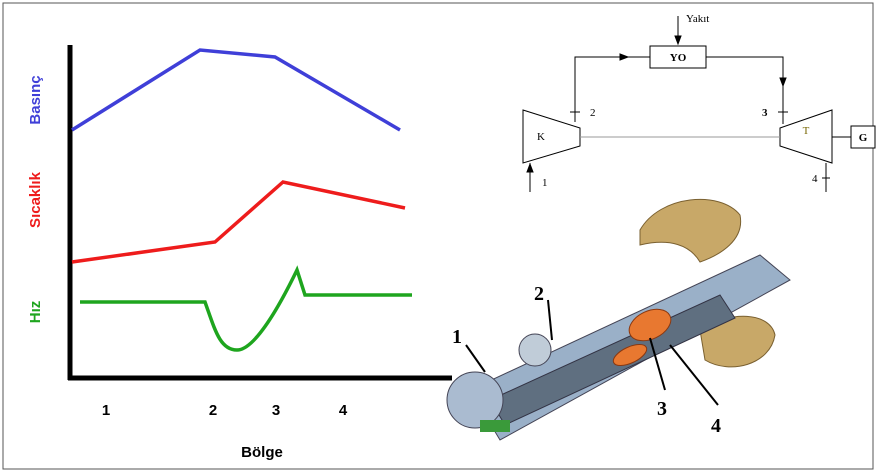 The width and height of the screenshot is (878, 474). I want to click on compressor-label: K, so click(541, 137).